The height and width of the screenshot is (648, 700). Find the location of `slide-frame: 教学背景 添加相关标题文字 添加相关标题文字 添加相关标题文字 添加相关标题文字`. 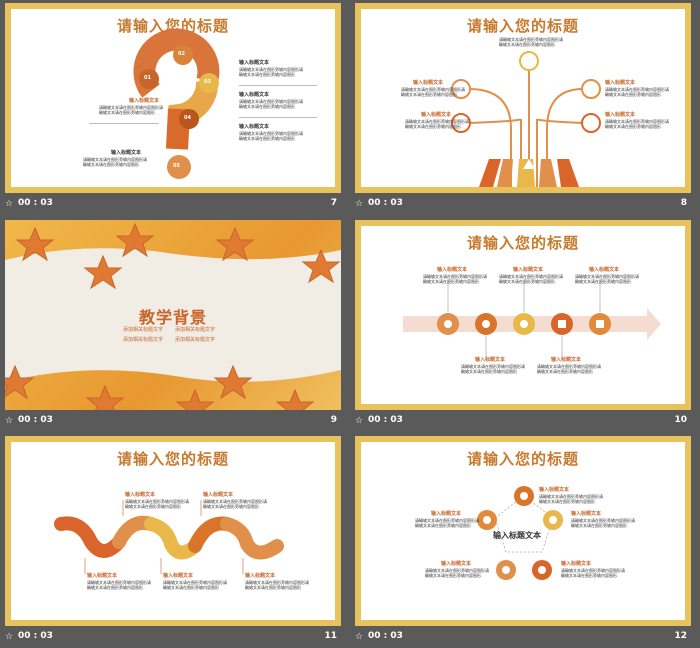

slide-frame: 教学背景 添加相关标题文字 添加相关标题文字 添加相关标题文字 添加相关标题文字 is located at coordinates (173, 315).